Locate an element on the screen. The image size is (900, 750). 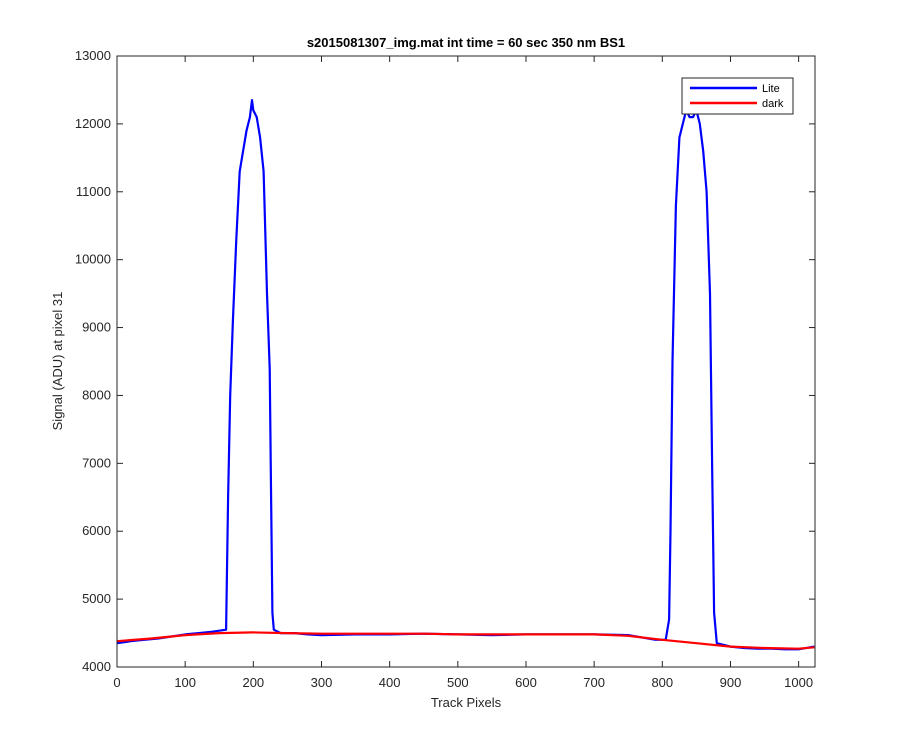
x-tick-label: 200 is located at coordinates (253, 682).